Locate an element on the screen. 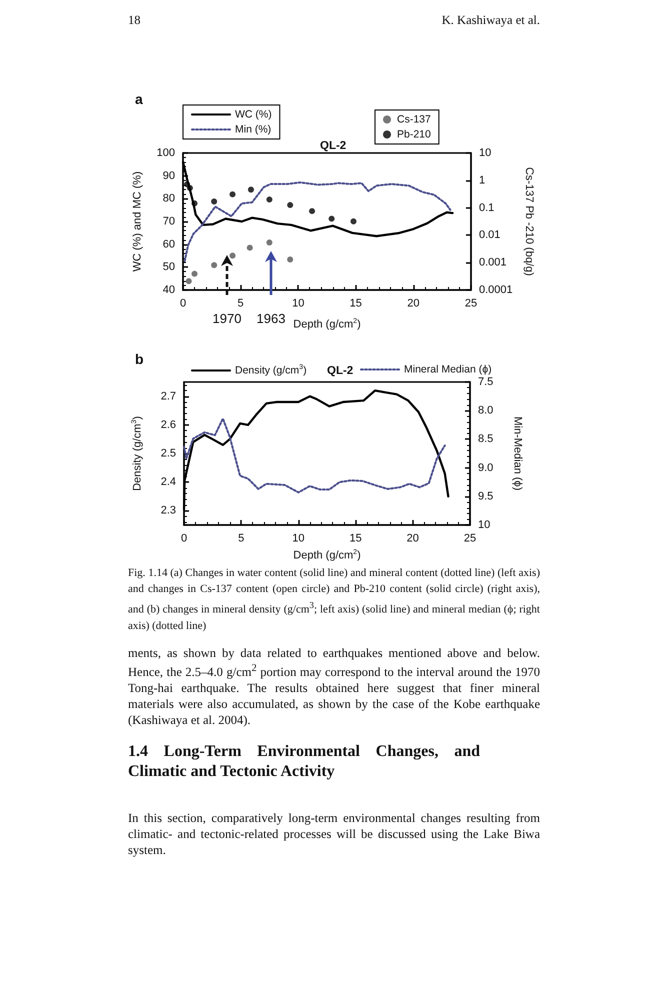 The image size is (659, 1000). y2-tick-label: 8.0 is located at coordinates (486, 410).